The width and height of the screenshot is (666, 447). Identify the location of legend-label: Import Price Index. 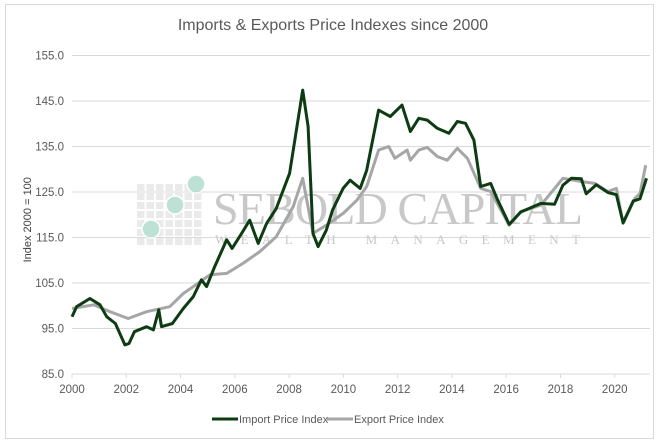
(284, 420).